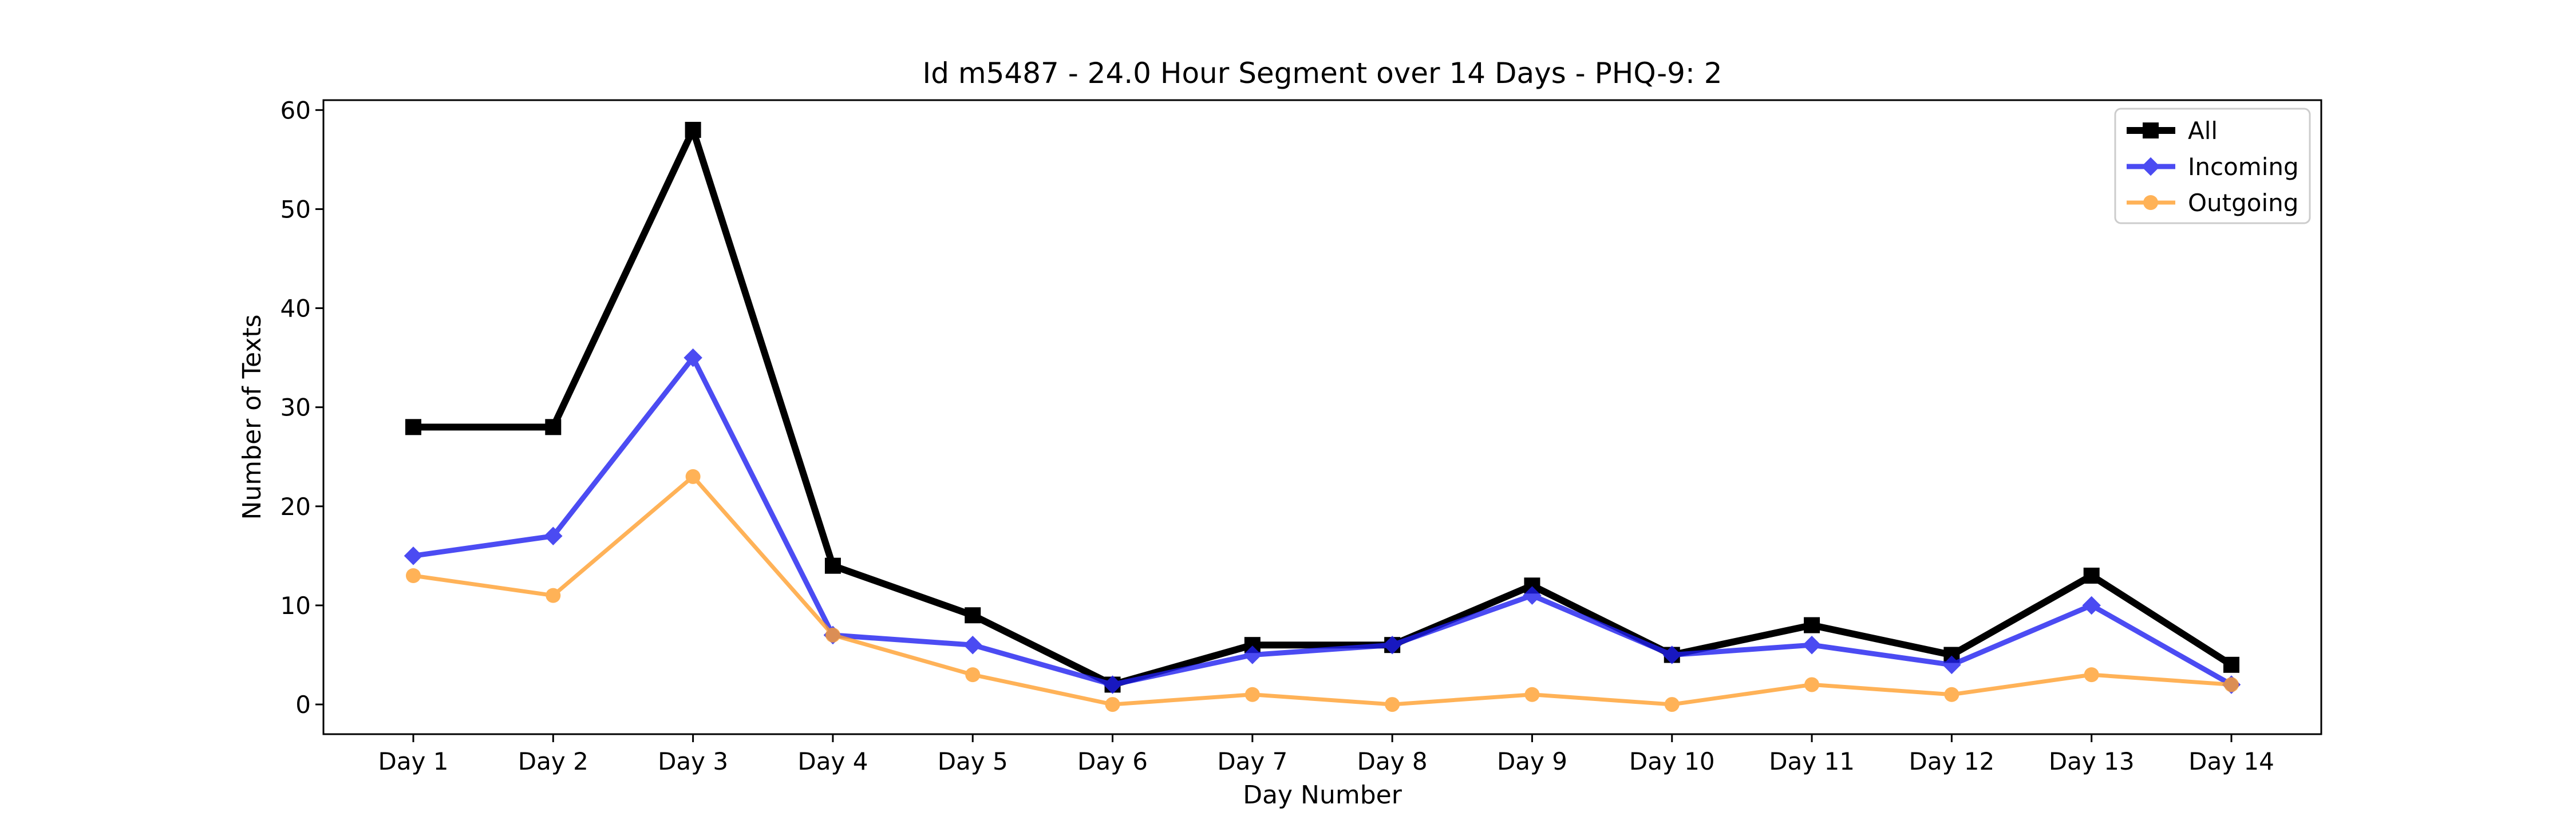  Describe the element at coordinates (295, 110) in the screenshot. I see `y-tick-label: 60` at that location.